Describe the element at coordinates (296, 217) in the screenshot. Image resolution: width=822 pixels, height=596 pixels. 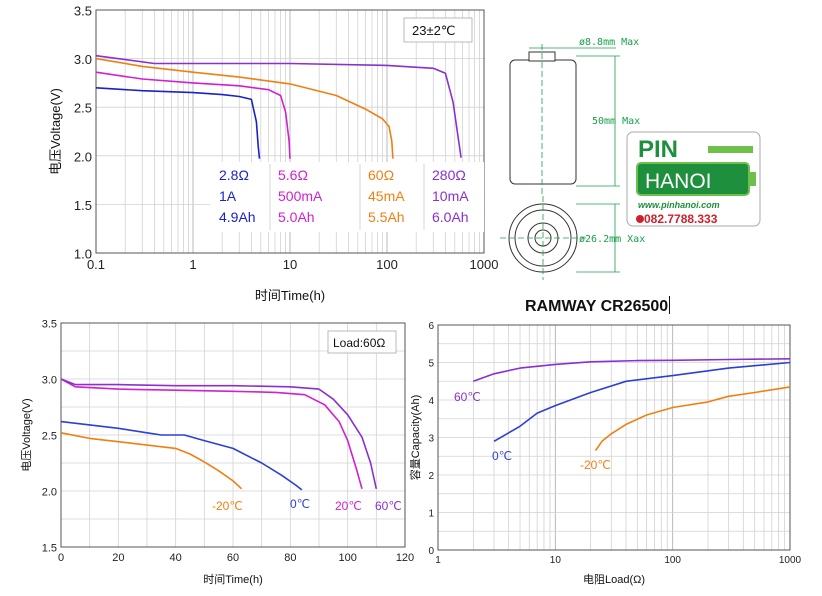
I see `legend-capacity: 5.0Ah` at that location.